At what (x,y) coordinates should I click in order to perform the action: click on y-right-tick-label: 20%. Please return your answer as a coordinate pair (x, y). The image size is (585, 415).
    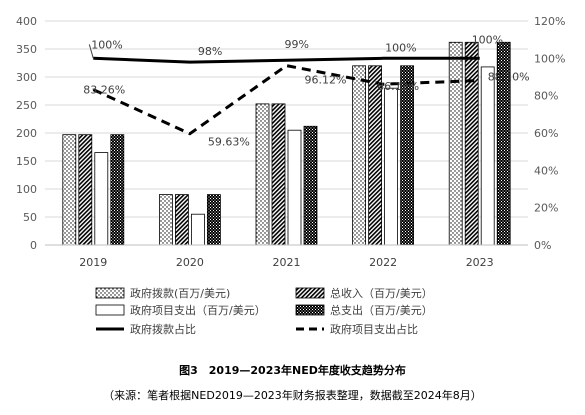
    Looking at the image, I should click on (546, 208).